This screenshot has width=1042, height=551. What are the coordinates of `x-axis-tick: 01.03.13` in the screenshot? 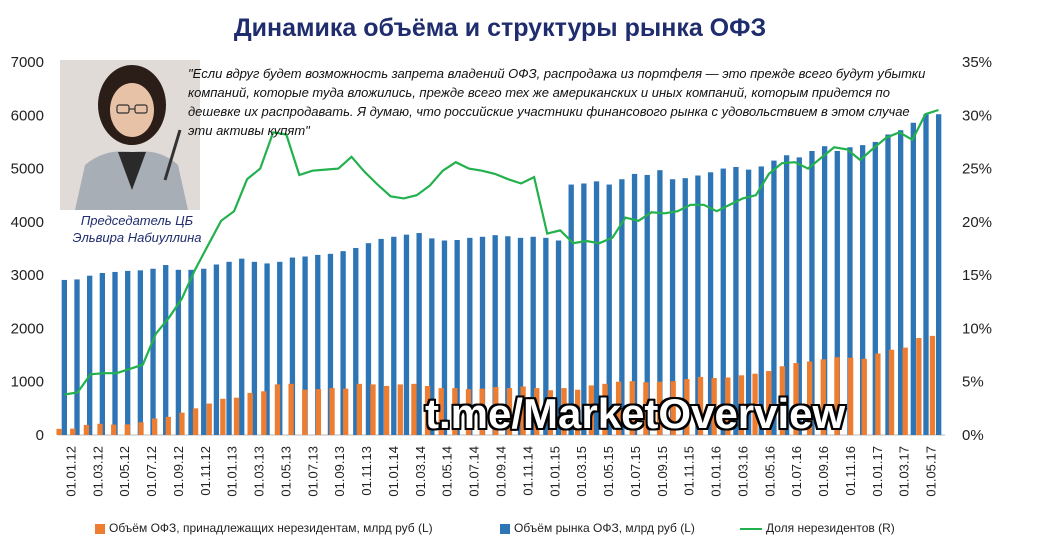 It's located at (259, 471).